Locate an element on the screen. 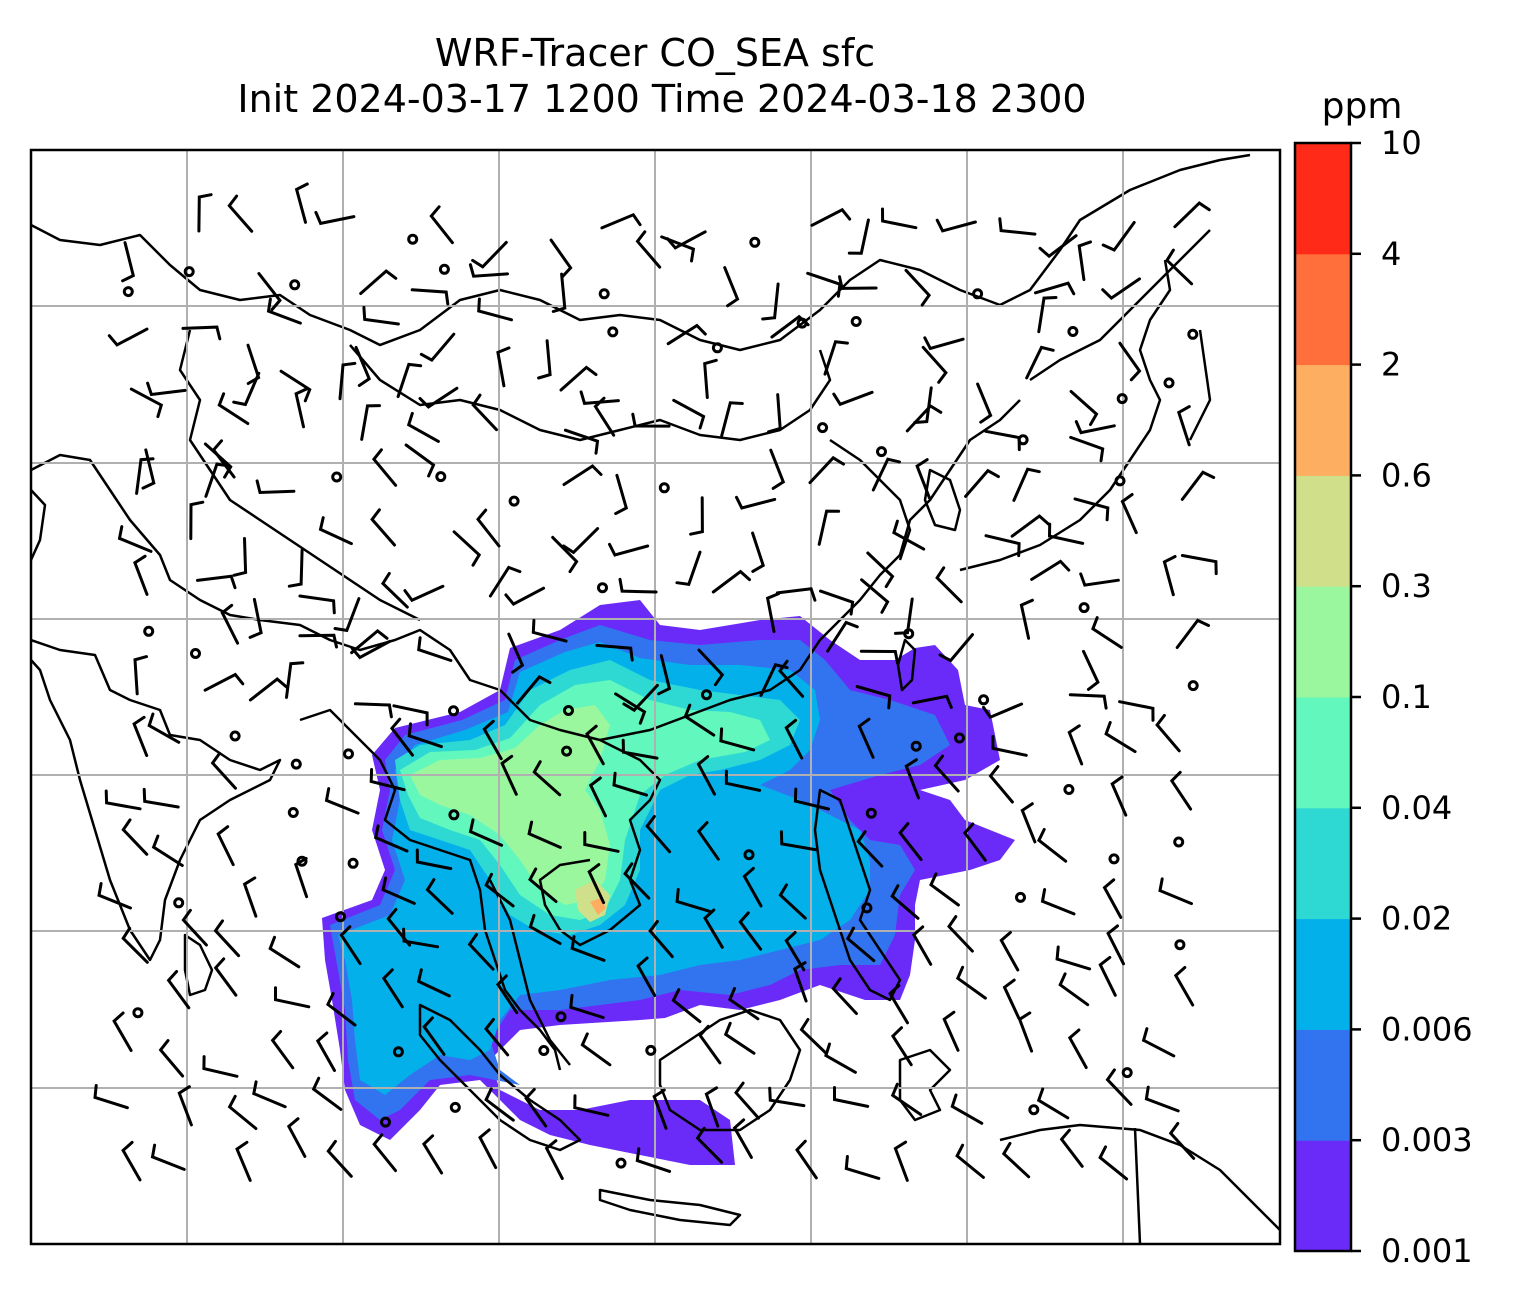 Image resolution: width=1528 pixels, height=1306 pixels. colorbar: ppm 0.001 0.003 0.006 0.02 0.04 0.1 0.3 0.6 2 4 10 is located at coordinates (1383, 678).